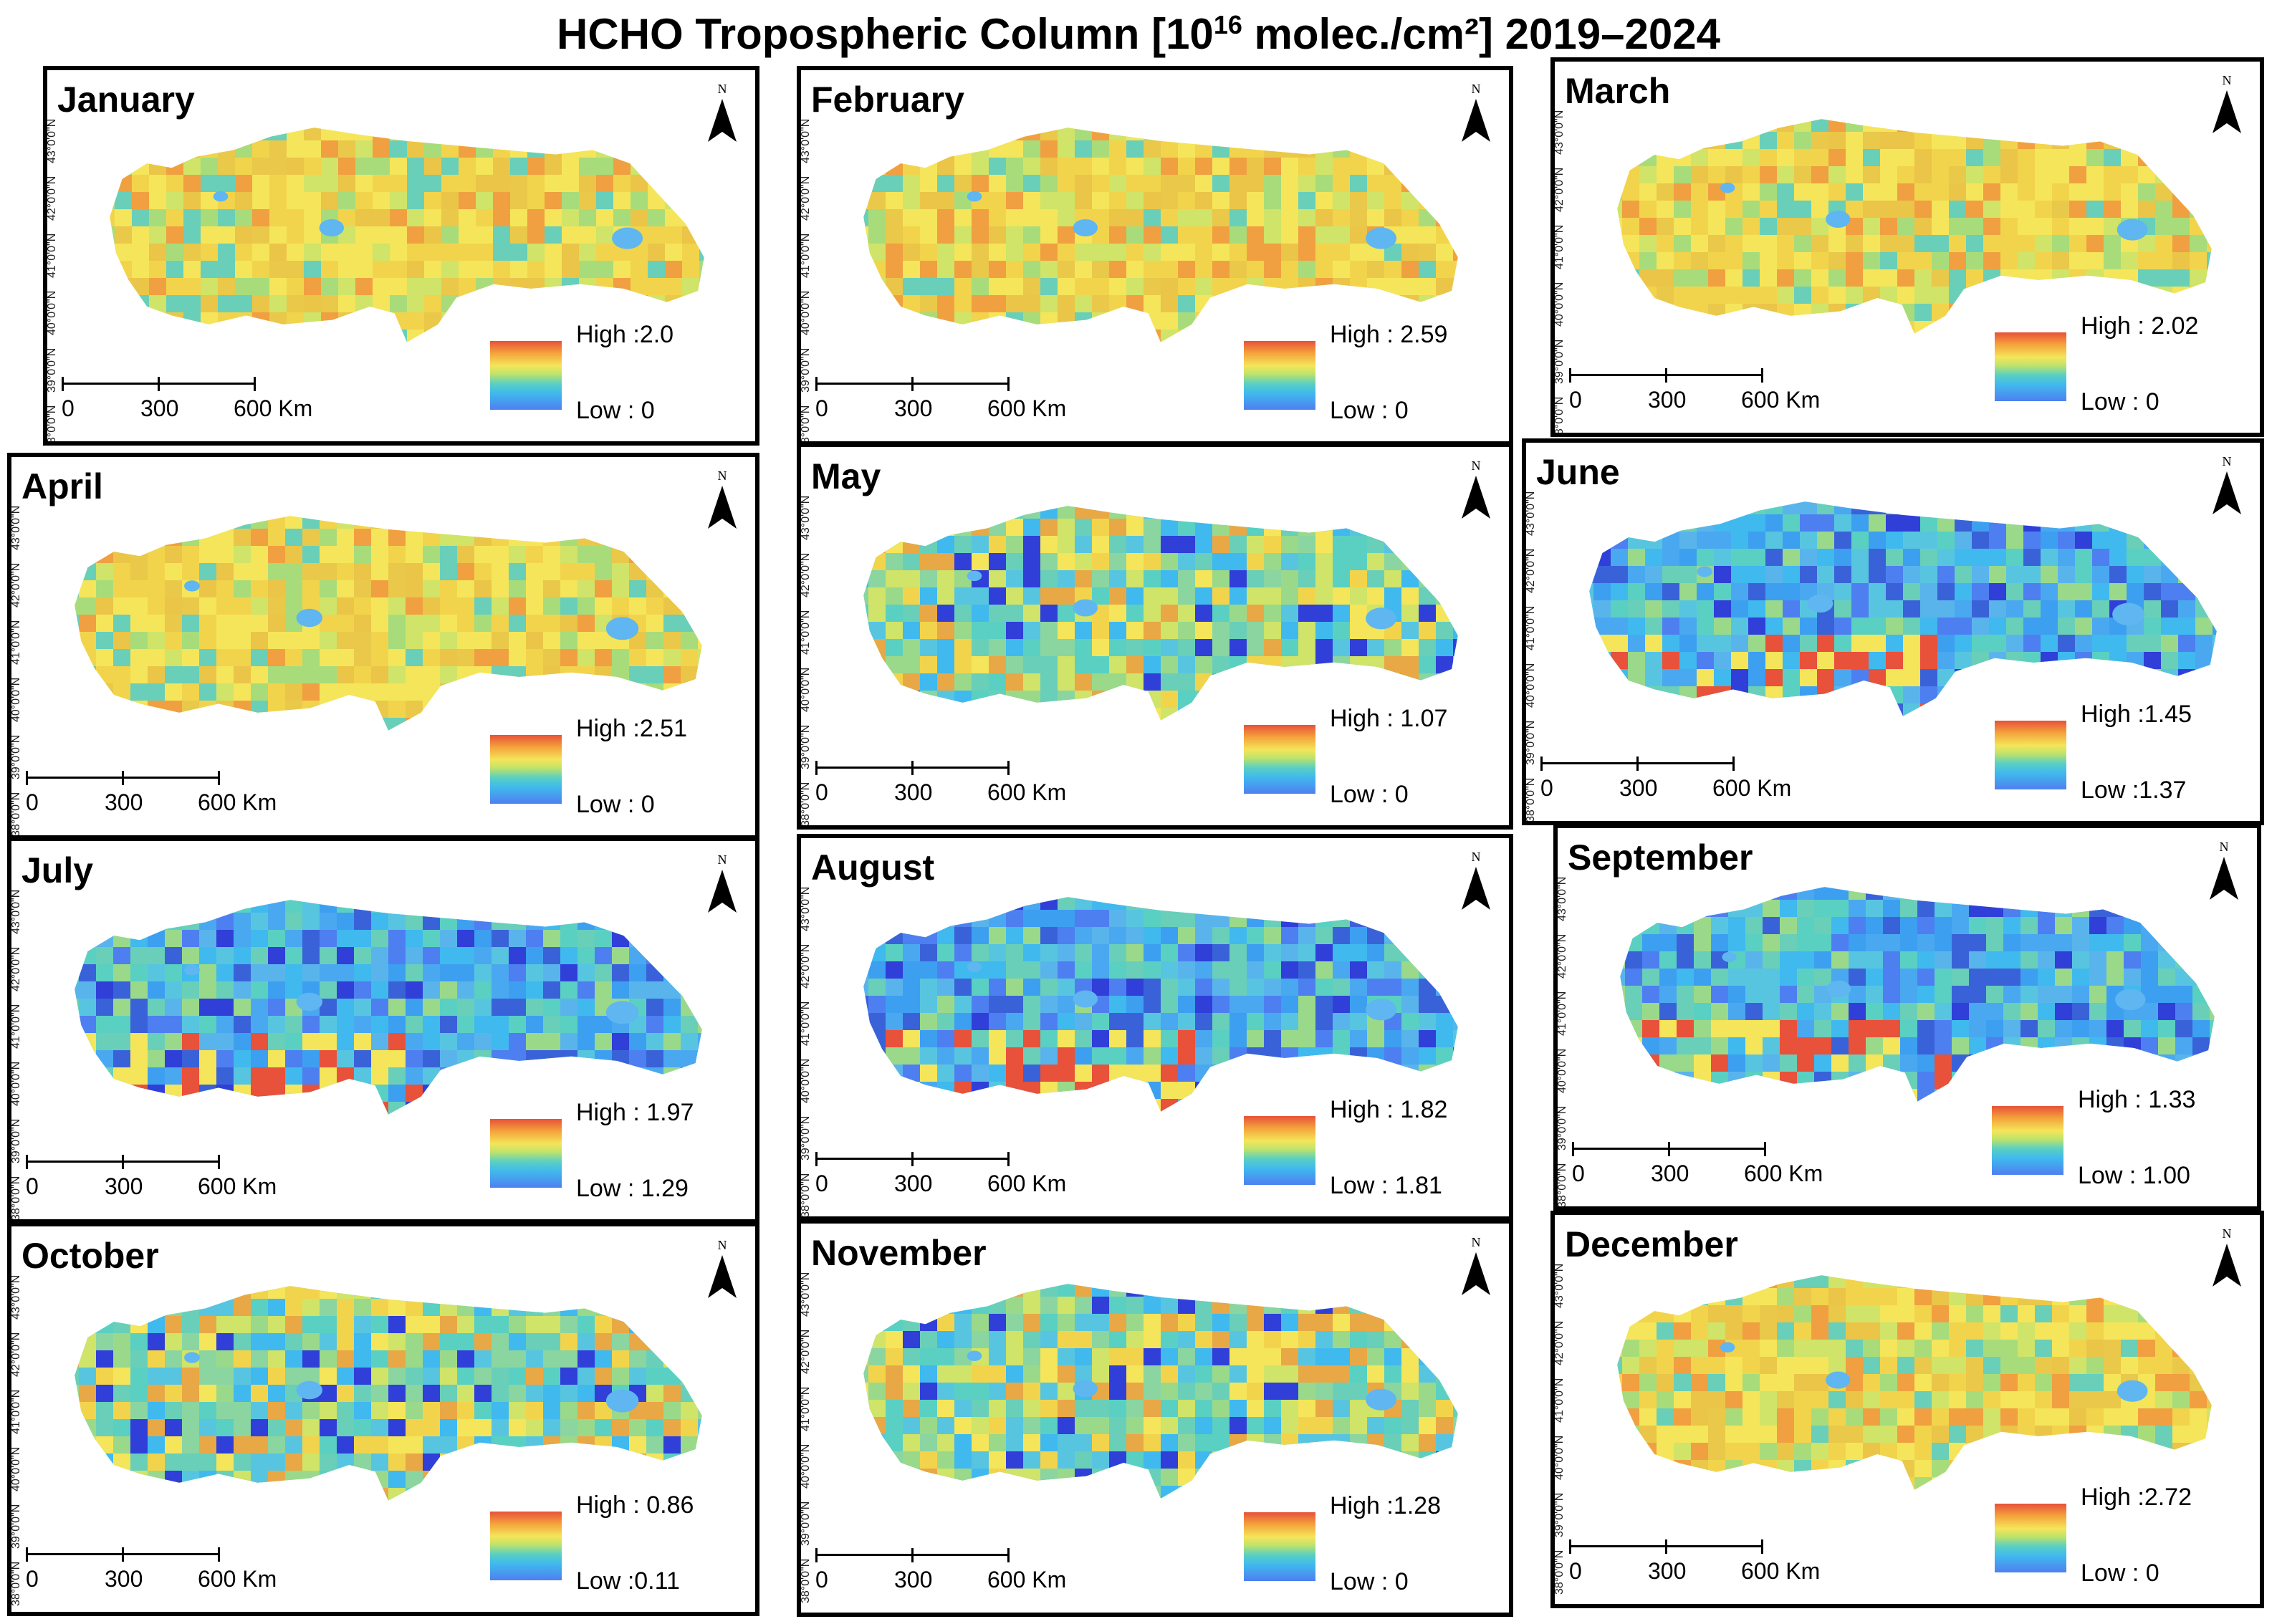 The width and height of the screenshot is (2277, 1624). I want to click on legend-high-value: High : 2.59, so click(1389, 334).